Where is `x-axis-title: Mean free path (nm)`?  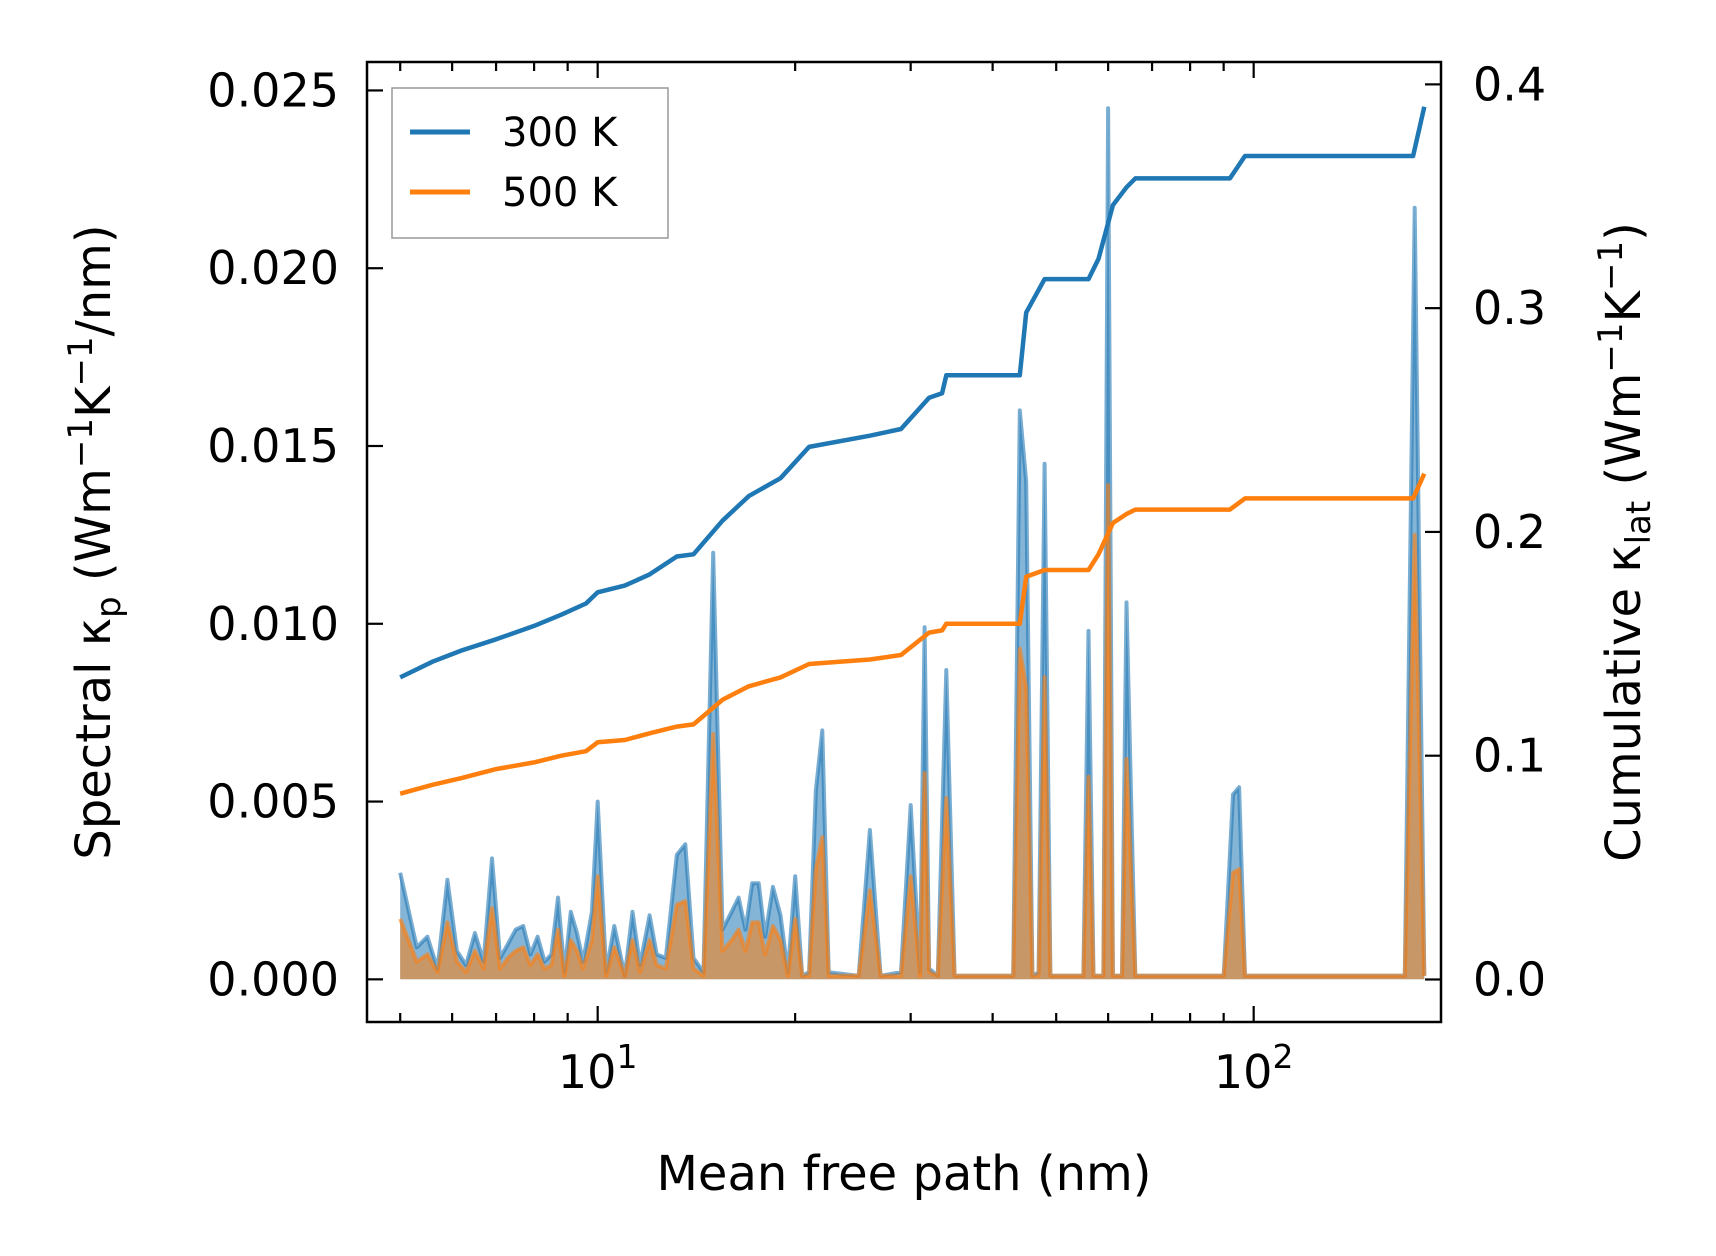
x-axis-title: Mean free path (nm) is located at coordinates (904, 1174).